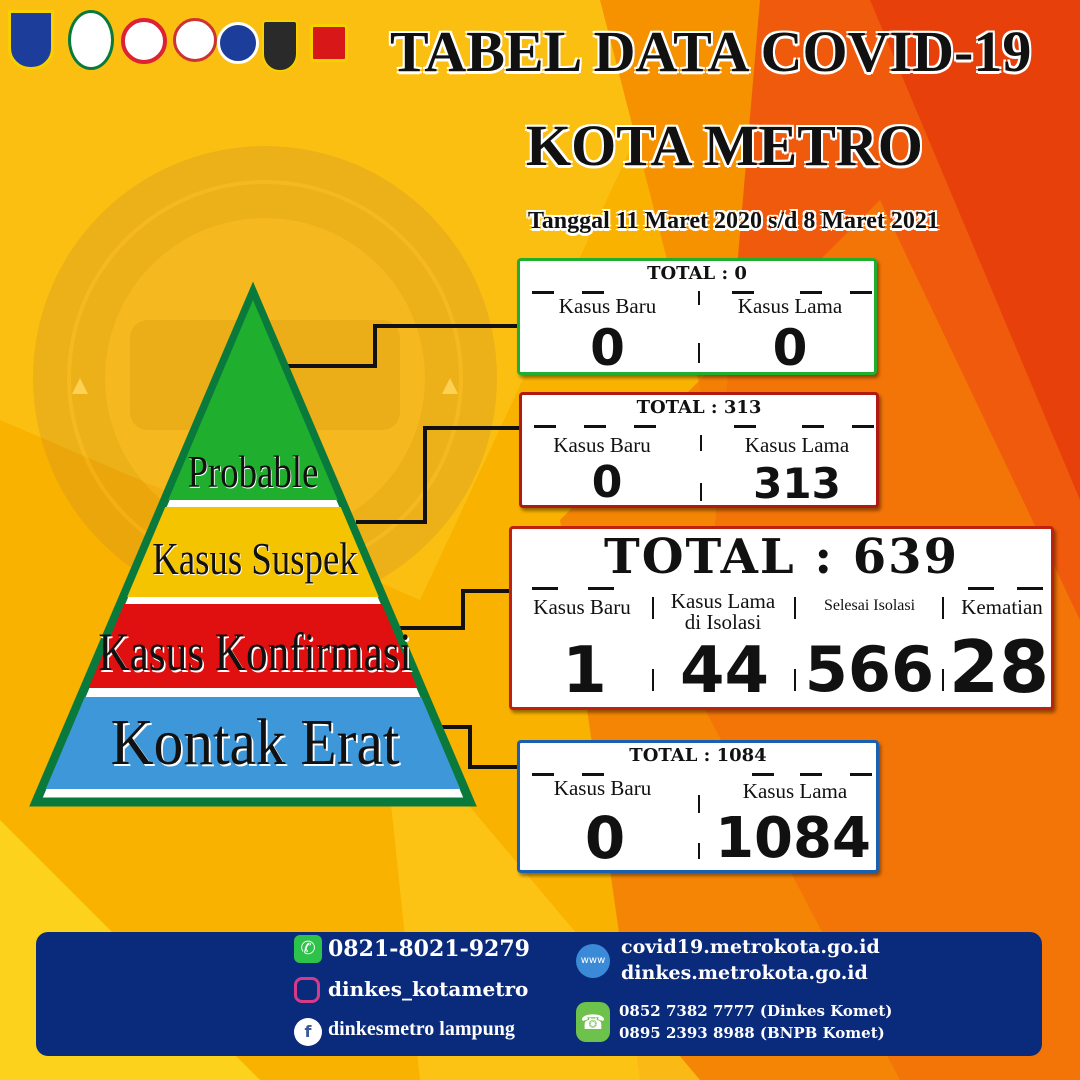 The width and height of the screenshot is (1080, 1080). I want to click on website-link-1: covid19.metrokota.go.id, so click(750, 947).